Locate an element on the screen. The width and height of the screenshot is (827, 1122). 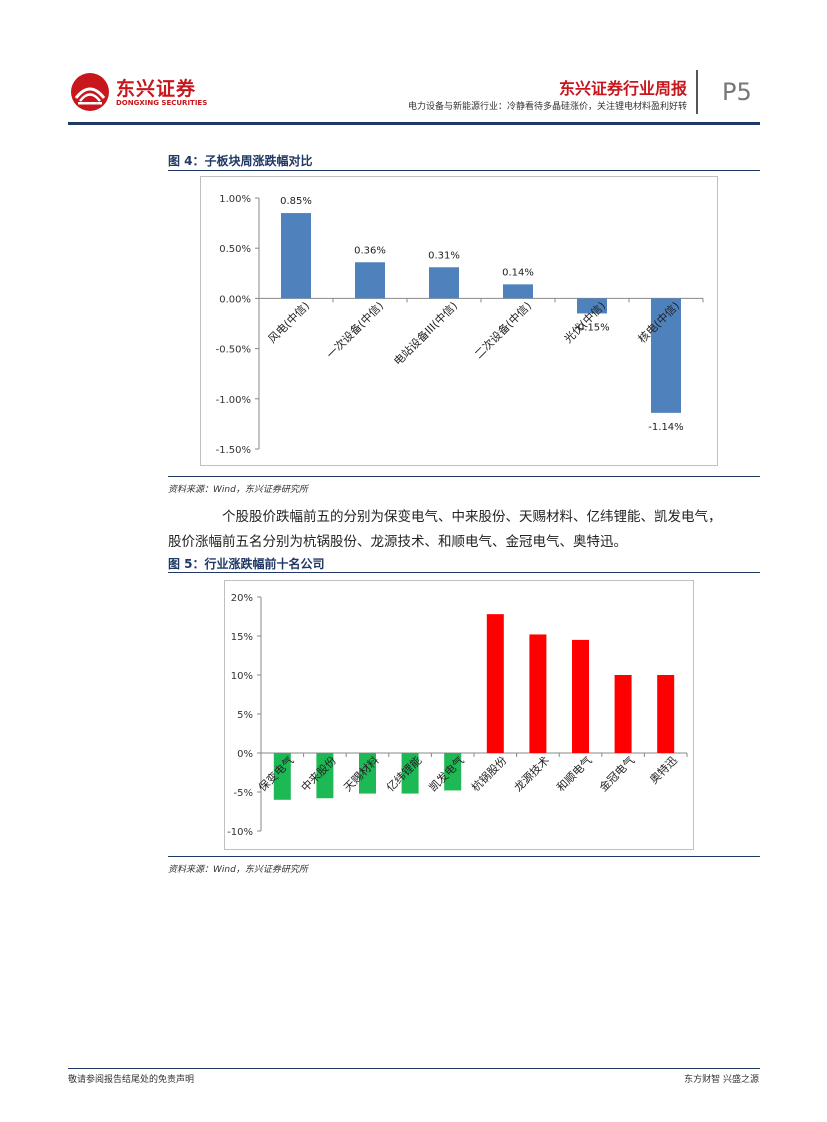
y-tick-label: 15% is located at coordinates (242, 637).